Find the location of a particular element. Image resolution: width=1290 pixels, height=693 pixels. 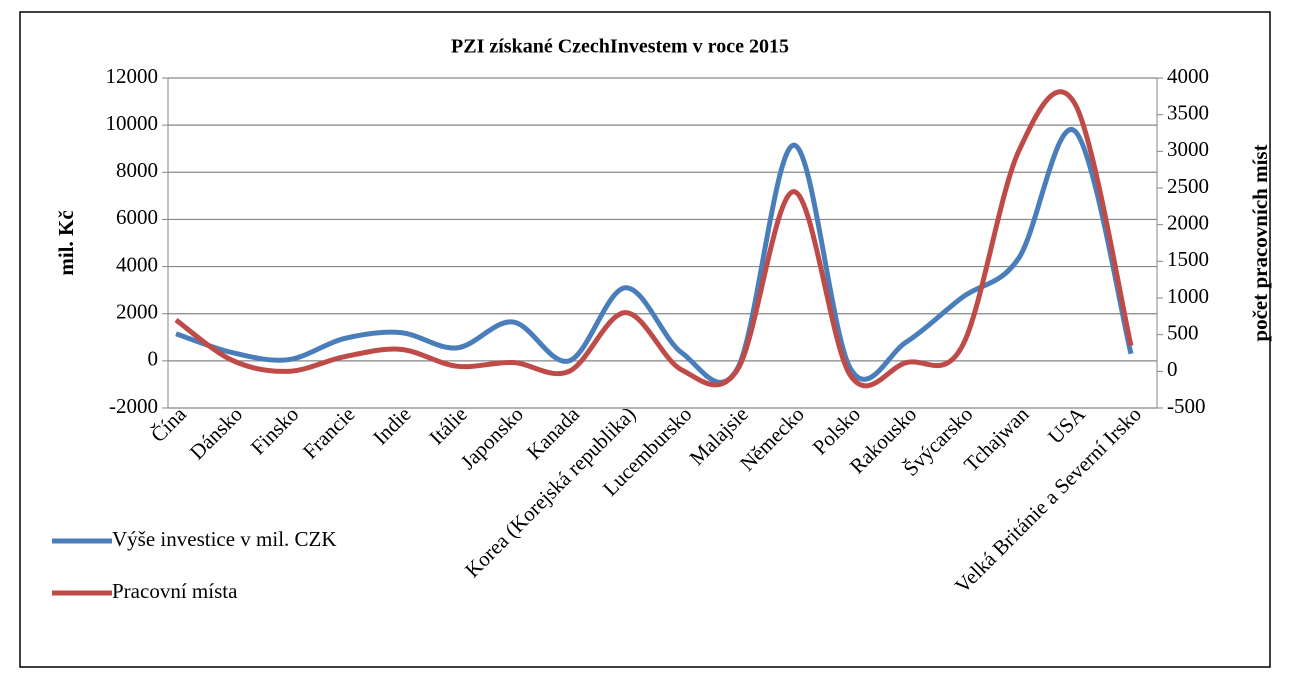

legend-label: Pracovní místa is located at coordinates (175, 591).